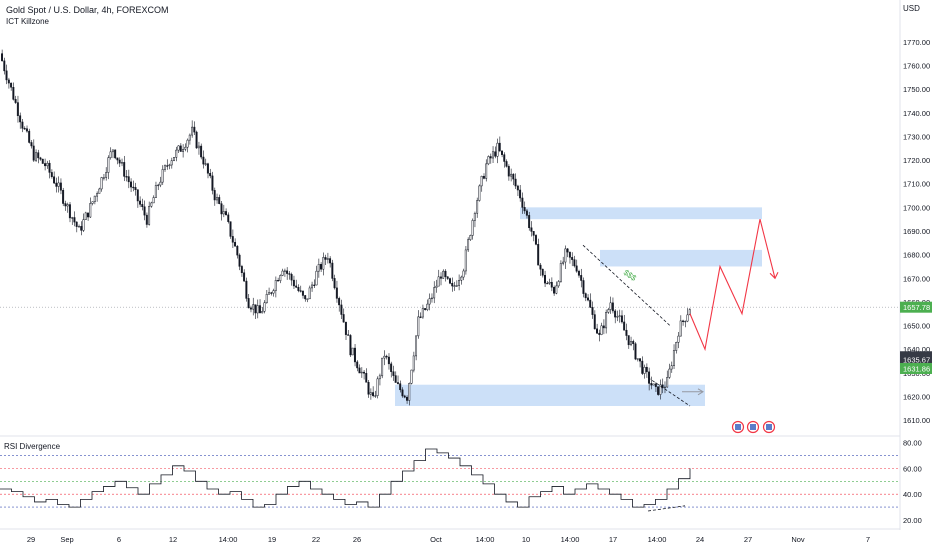  Describe the element at coordinates (774, 276) in the screenshot. I see `projection-arrowhead` at that location.